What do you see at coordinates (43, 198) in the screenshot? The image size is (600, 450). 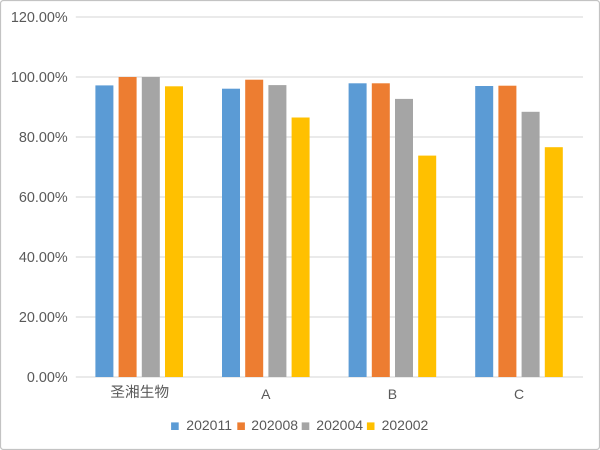 I see `svg-text: 60.00%` at bounding box center [43, 198].